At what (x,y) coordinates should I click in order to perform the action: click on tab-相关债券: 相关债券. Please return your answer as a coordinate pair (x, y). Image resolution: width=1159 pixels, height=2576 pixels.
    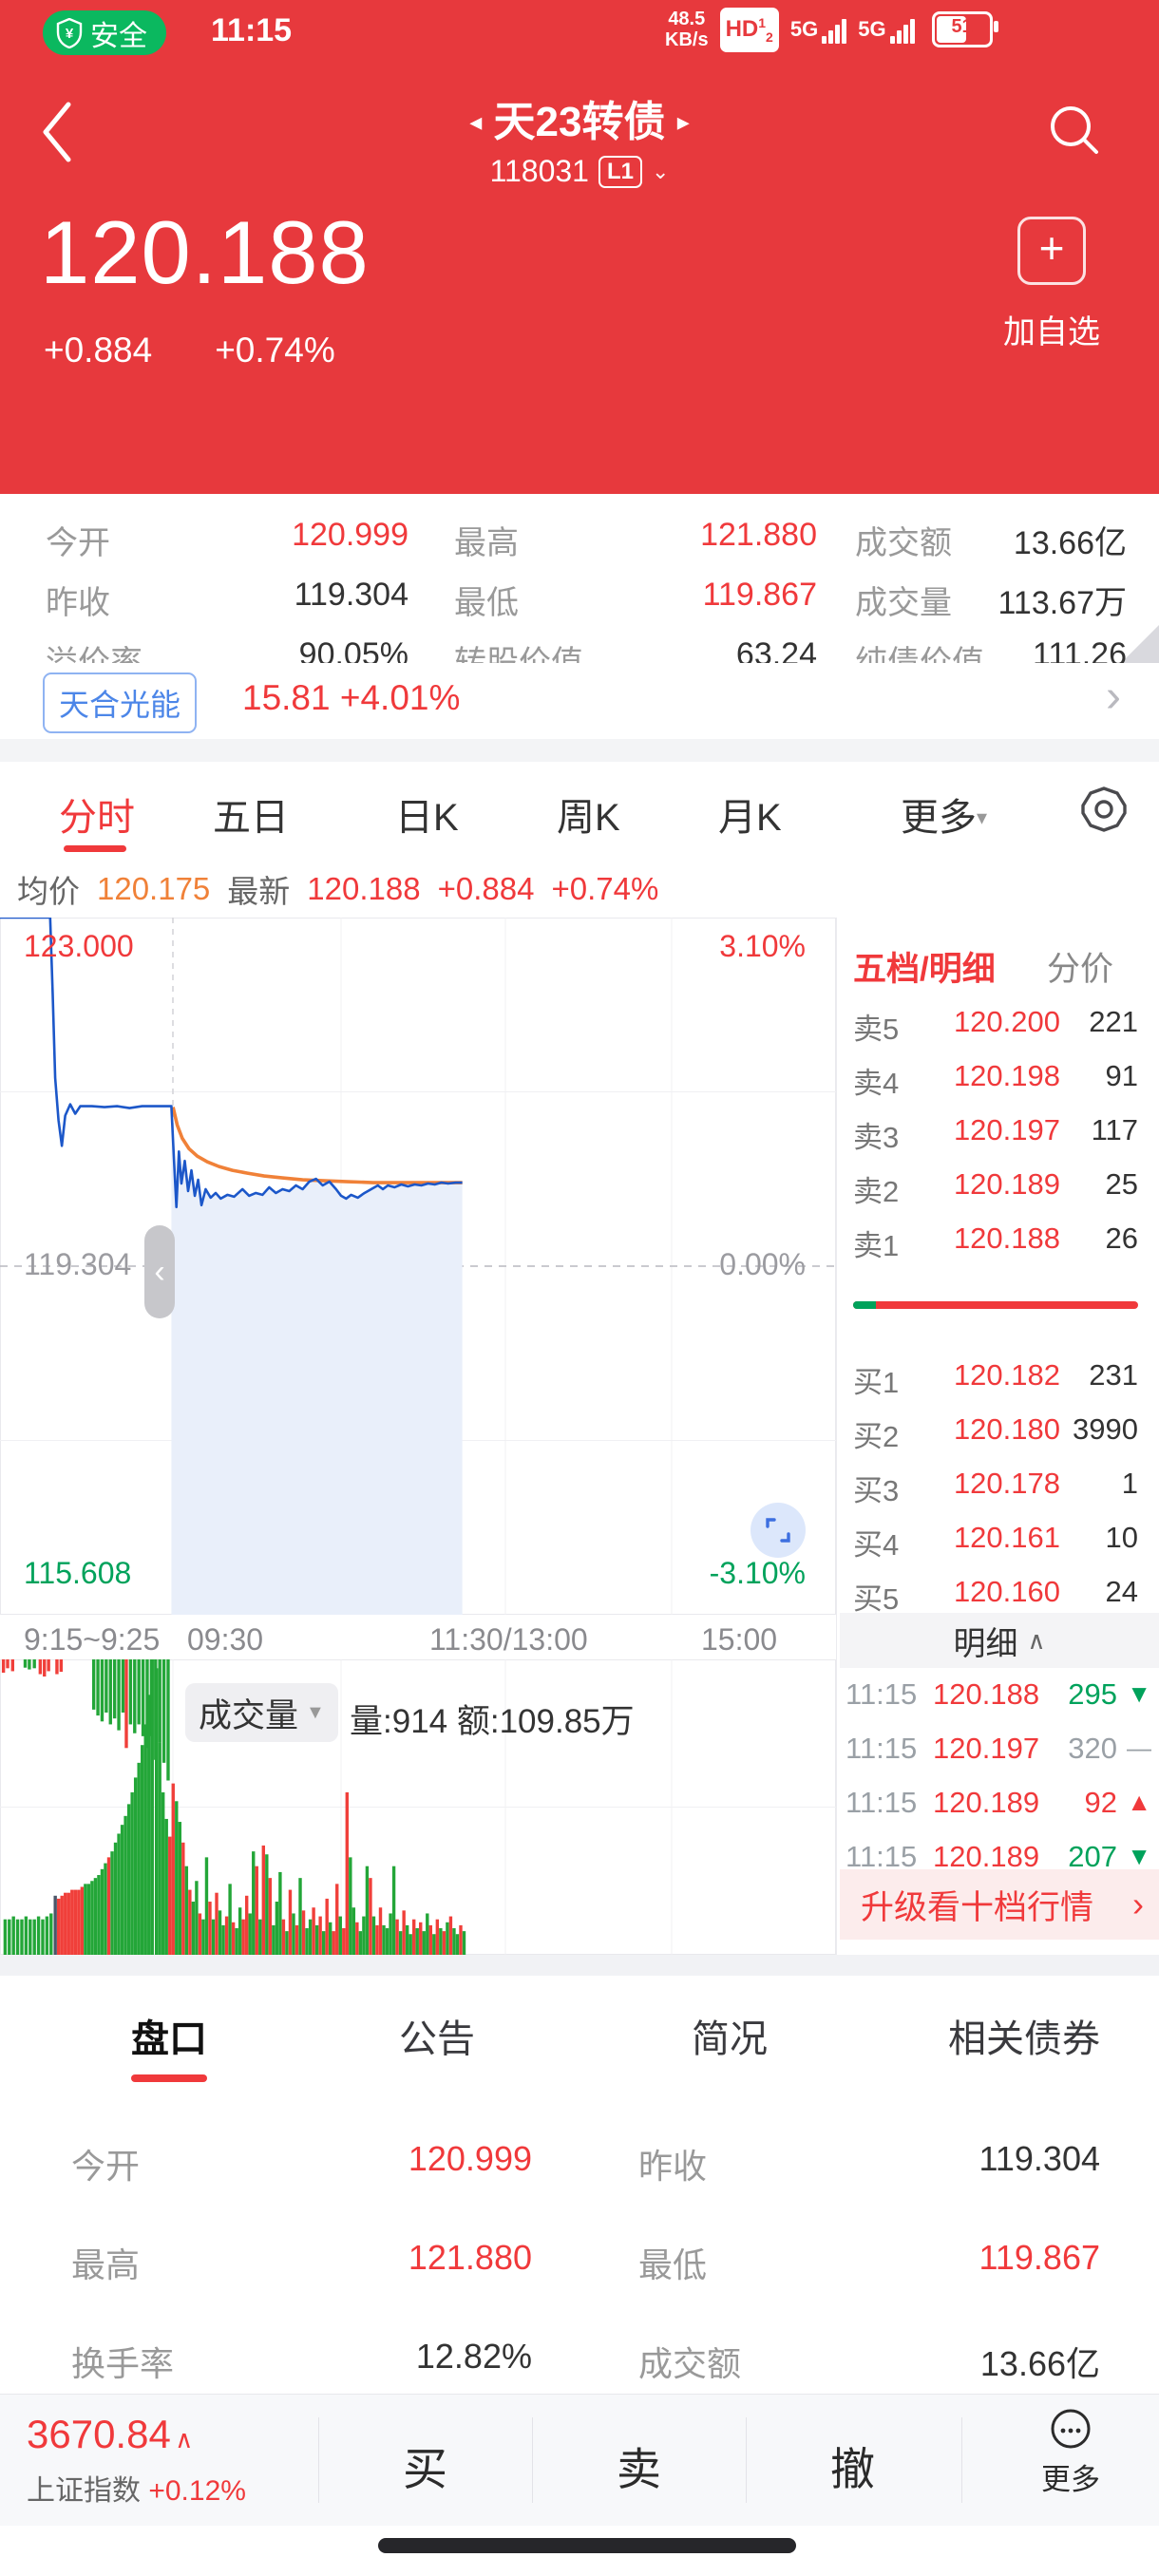
    Looking at the image, I should click on (1024, 2039).